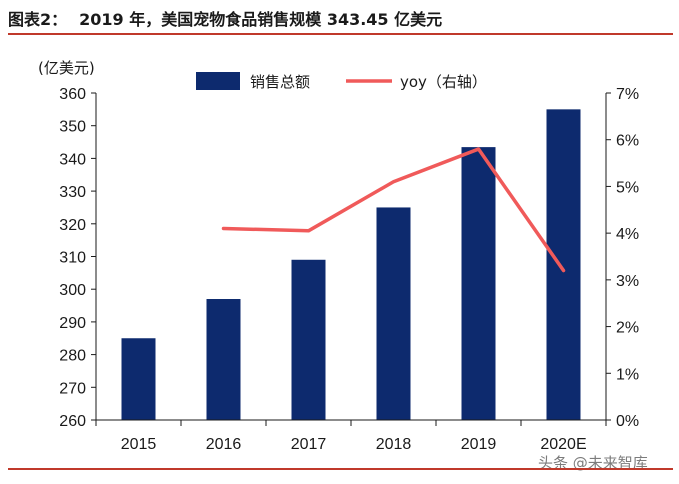 The image size is (679, 484). What do you see at coordinates (443, 82) in the screenshot?
I see `legend-line-label: yoy（右轴）` at bounding box center [443, 82].